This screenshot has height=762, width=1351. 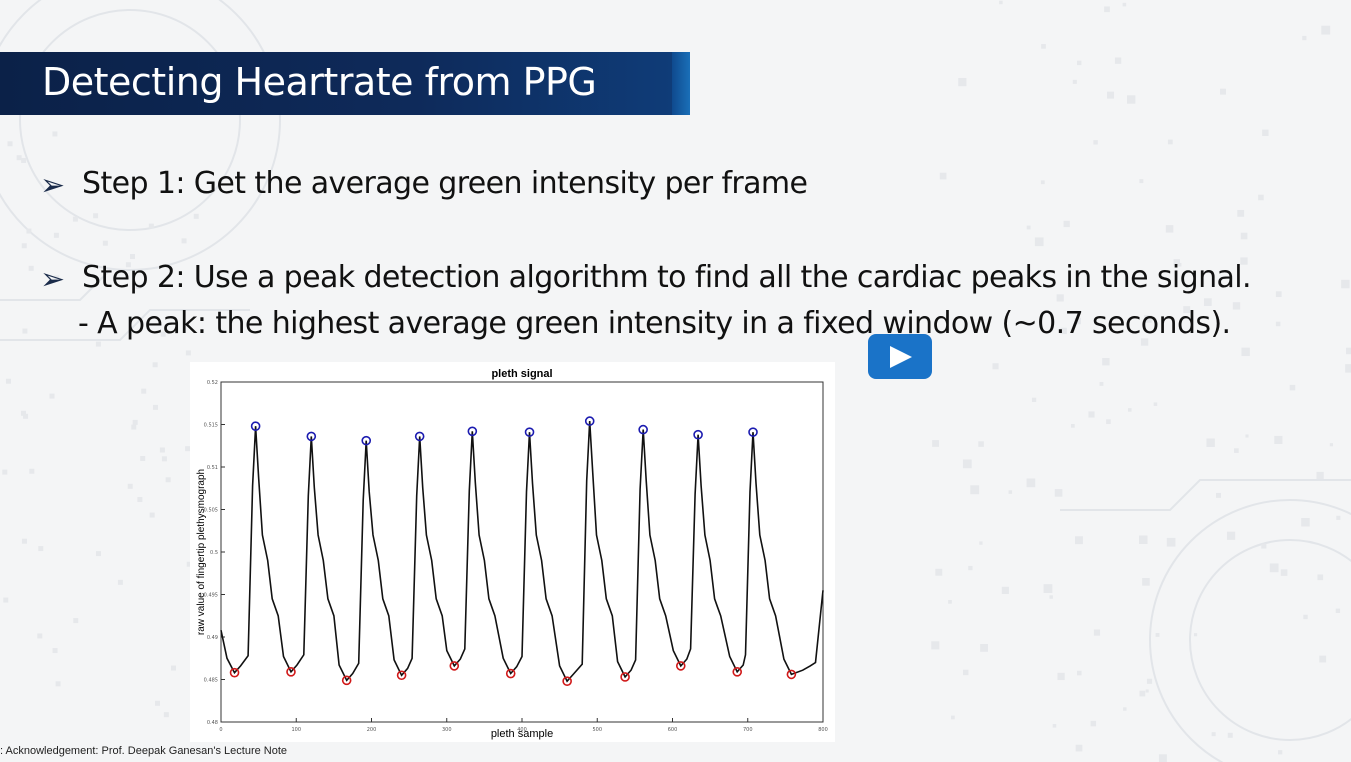 What do you see at coordinates (748, 730) in the screenshot?
I see `x-tick-label: 700` at bounding box center [748, 730].